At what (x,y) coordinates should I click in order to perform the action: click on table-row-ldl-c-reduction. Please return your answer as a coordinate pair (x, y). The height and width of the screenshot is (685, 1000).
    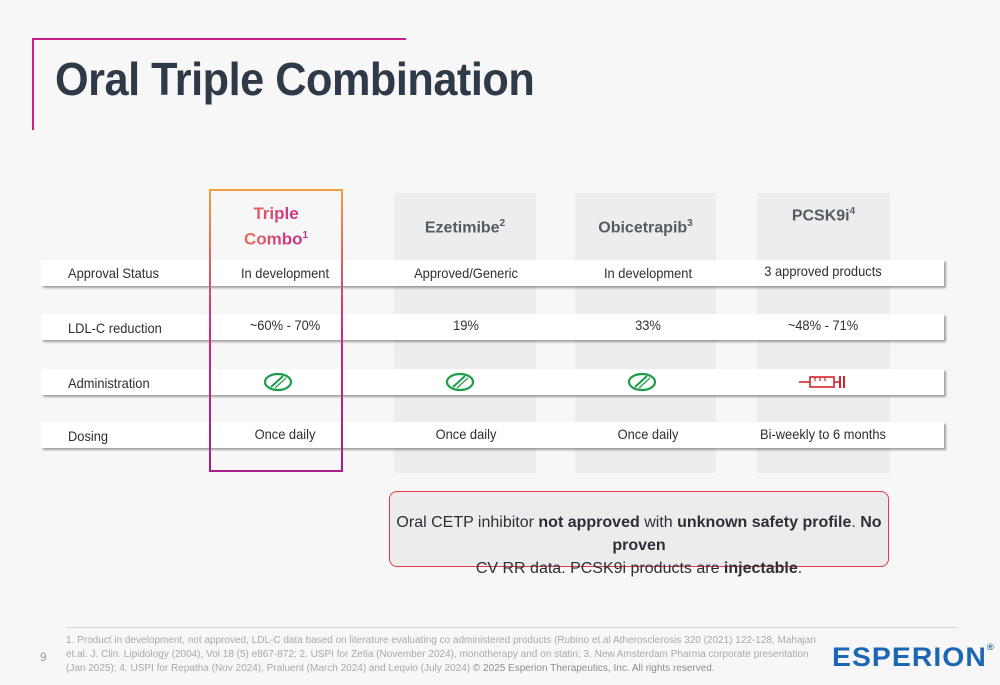
    Looking at the image, I should click on (492, 327).